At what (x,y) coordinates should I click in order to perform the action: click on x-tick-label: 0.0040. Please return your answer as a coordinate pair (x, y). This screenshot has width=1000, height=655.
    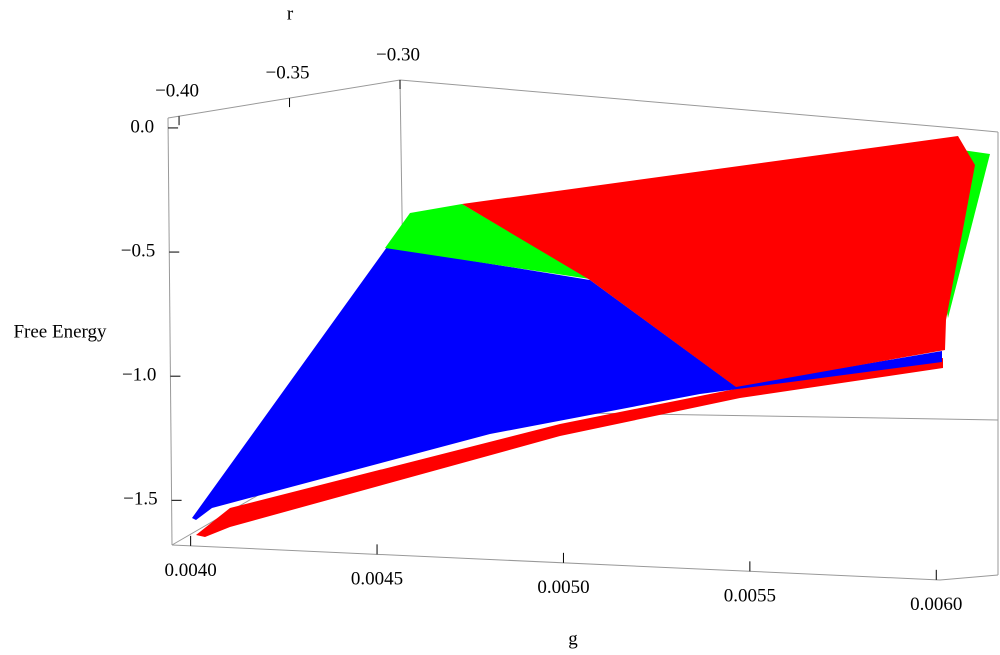
    Looking at the image, I should click on (191, 570).